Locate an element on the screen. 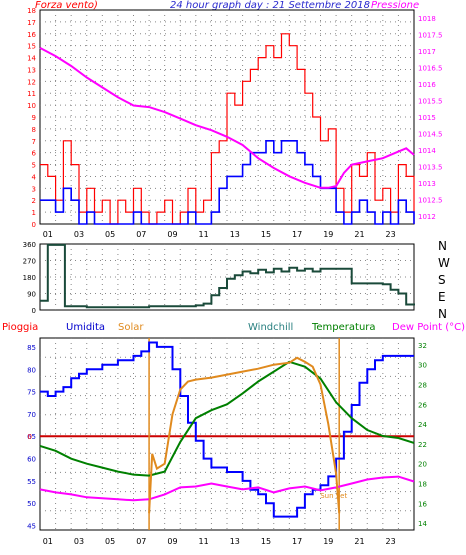 This screenshot has width=466, height=555. humidity-axis-tick-label: 85 is located at coordinates (31, 348).